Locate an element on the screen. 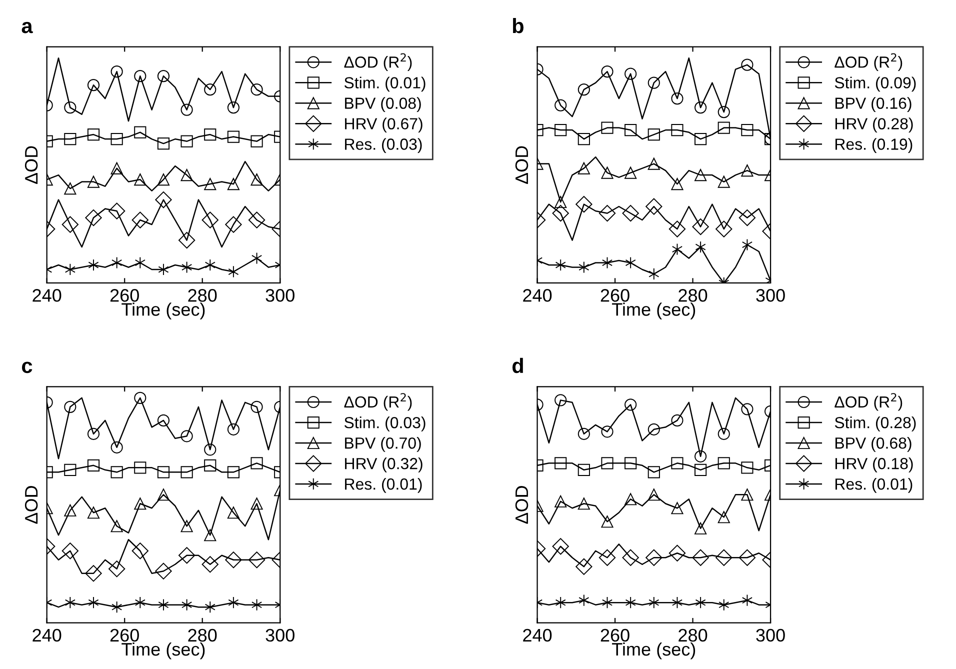 This screenshot has width=956, height=669. legend-label: HRV (0.32) is located at coordinates (383, 465).